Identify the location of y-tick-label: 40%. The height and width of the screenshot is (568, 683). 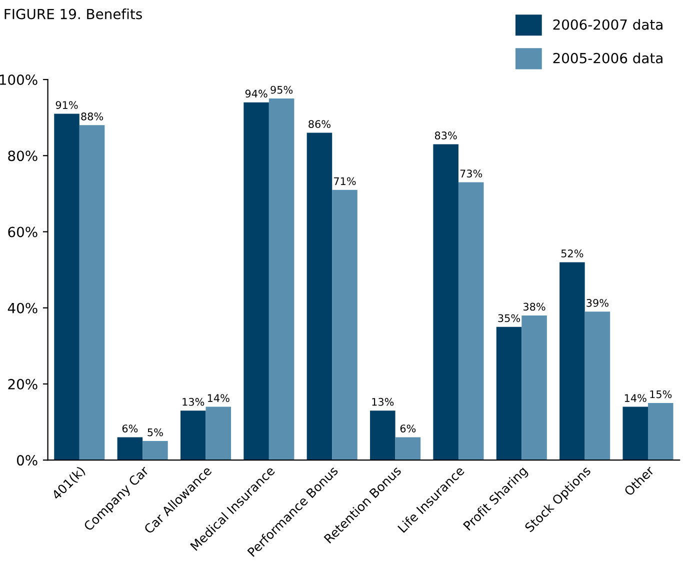
(23, 308).